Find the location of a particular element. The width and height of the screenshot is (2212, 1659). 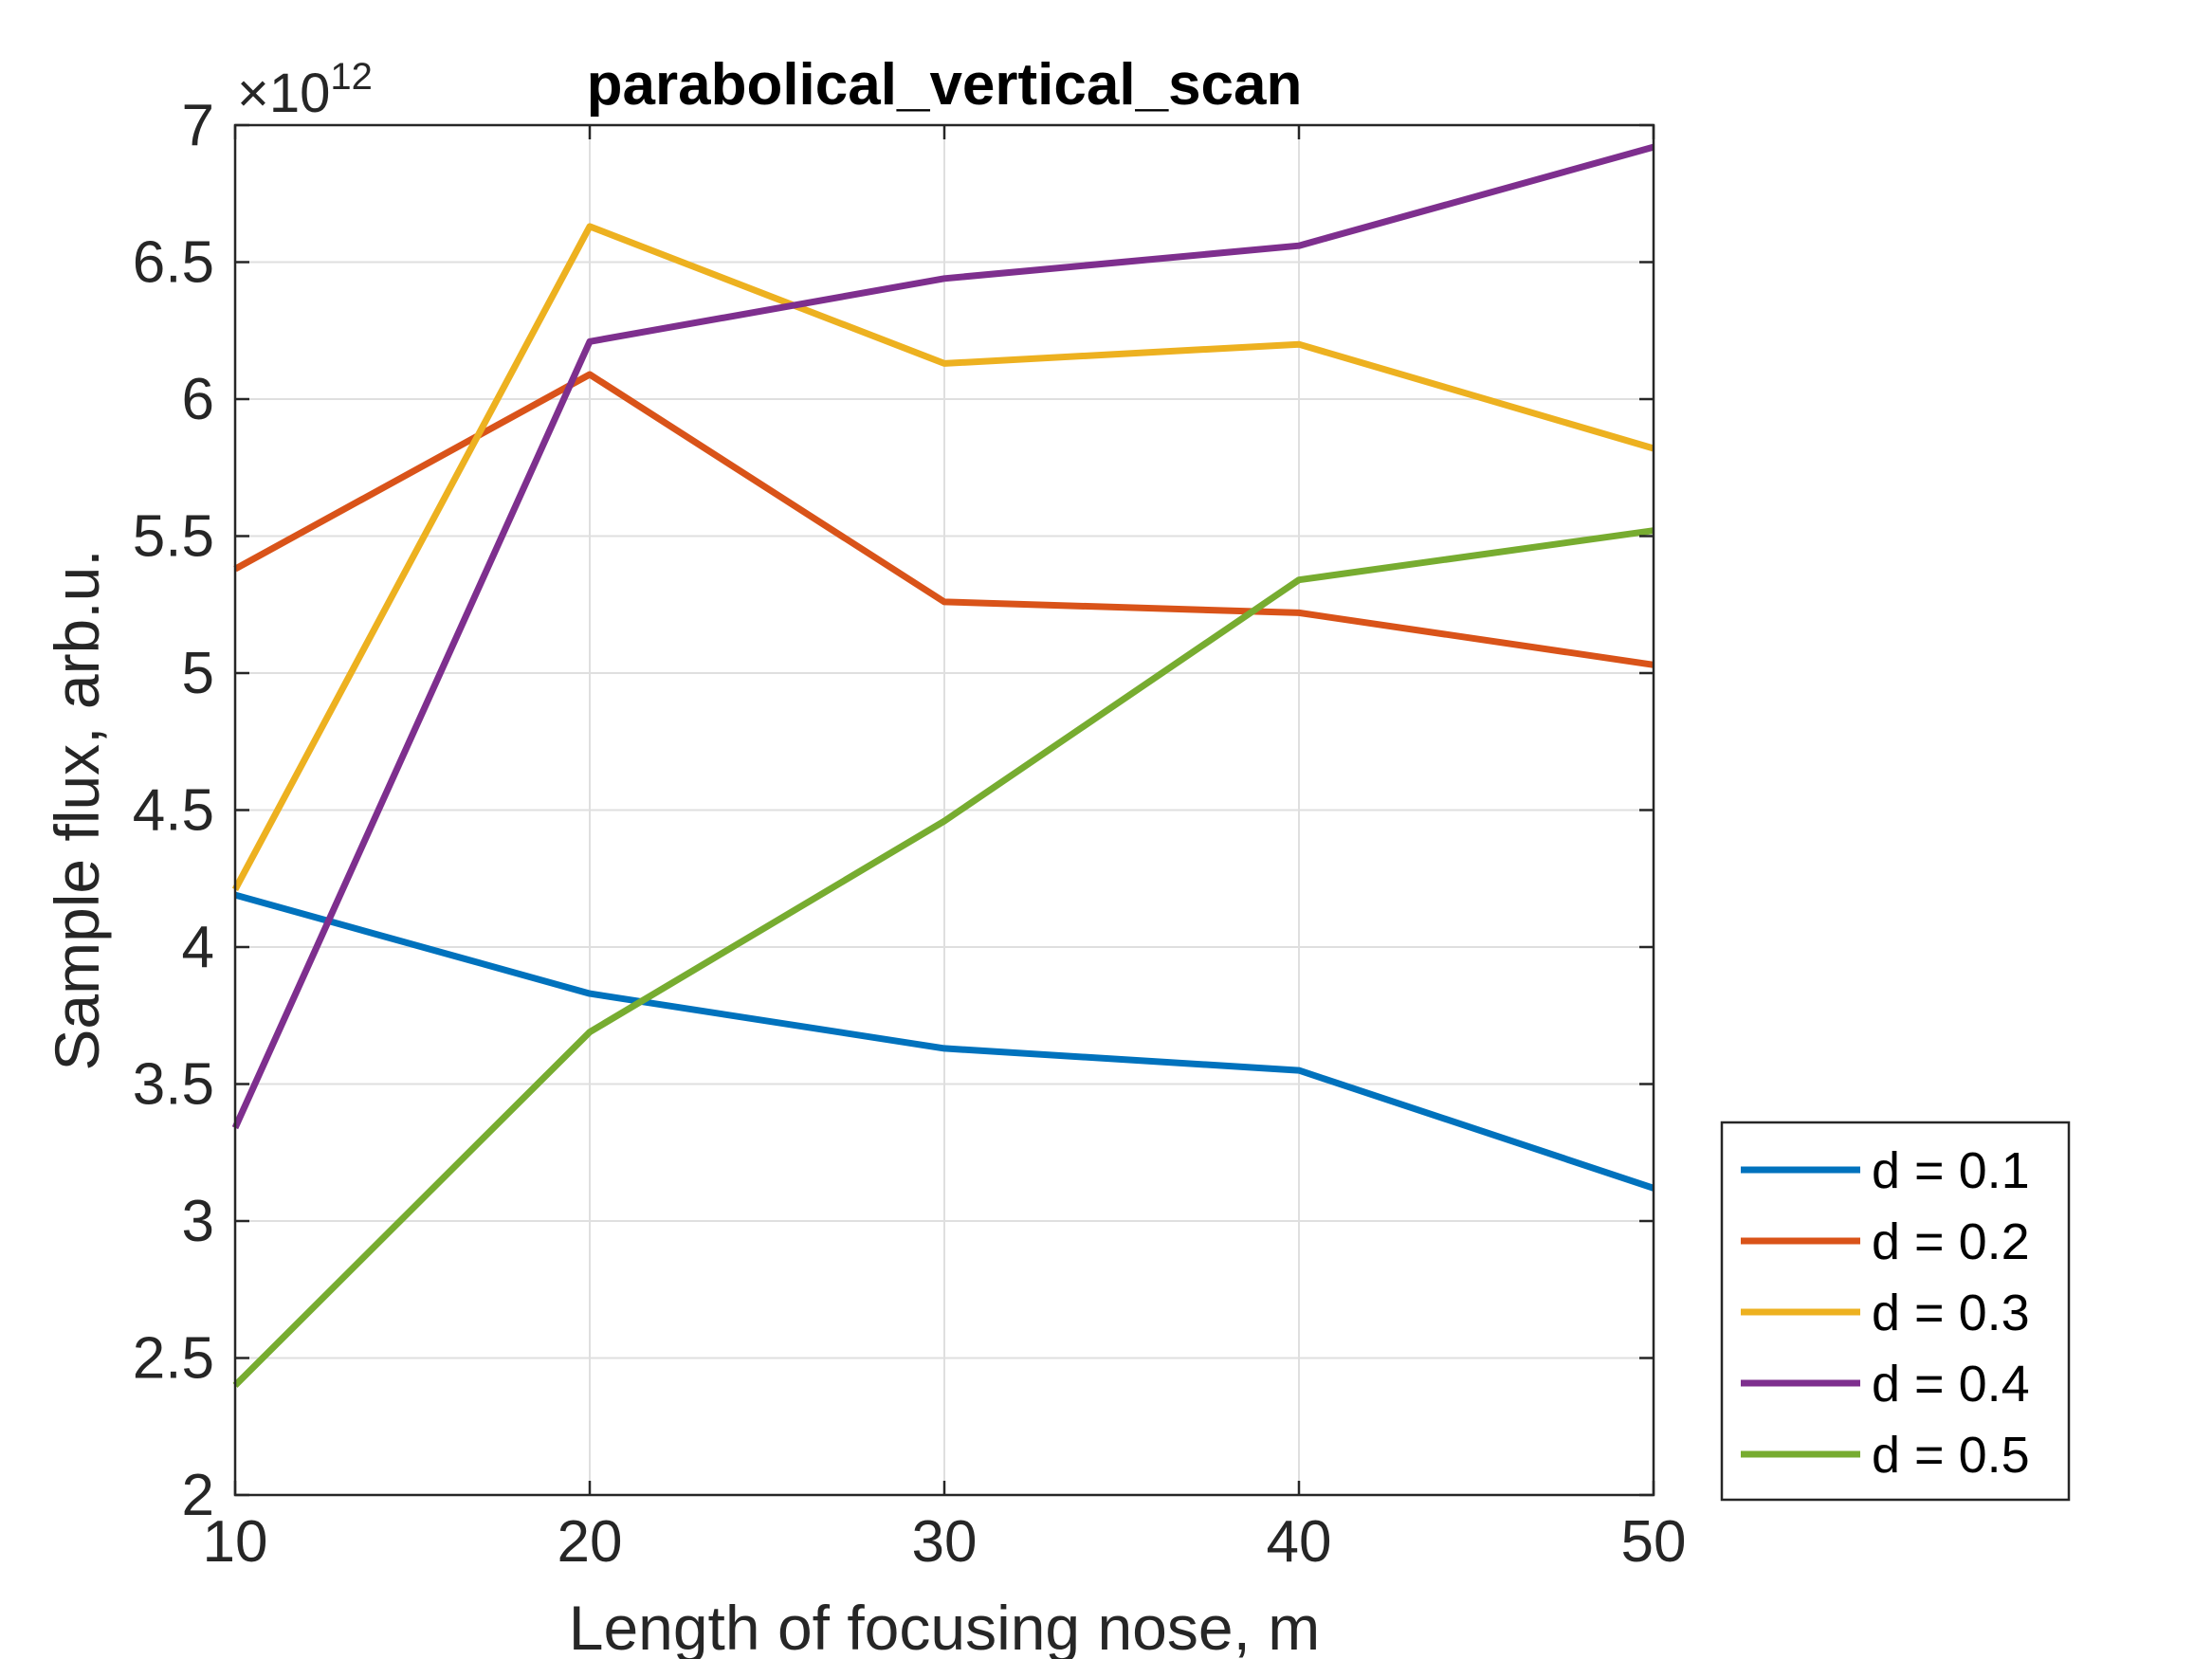

legend-label: d = 0.5 is located at coordinates (1951, 1455).